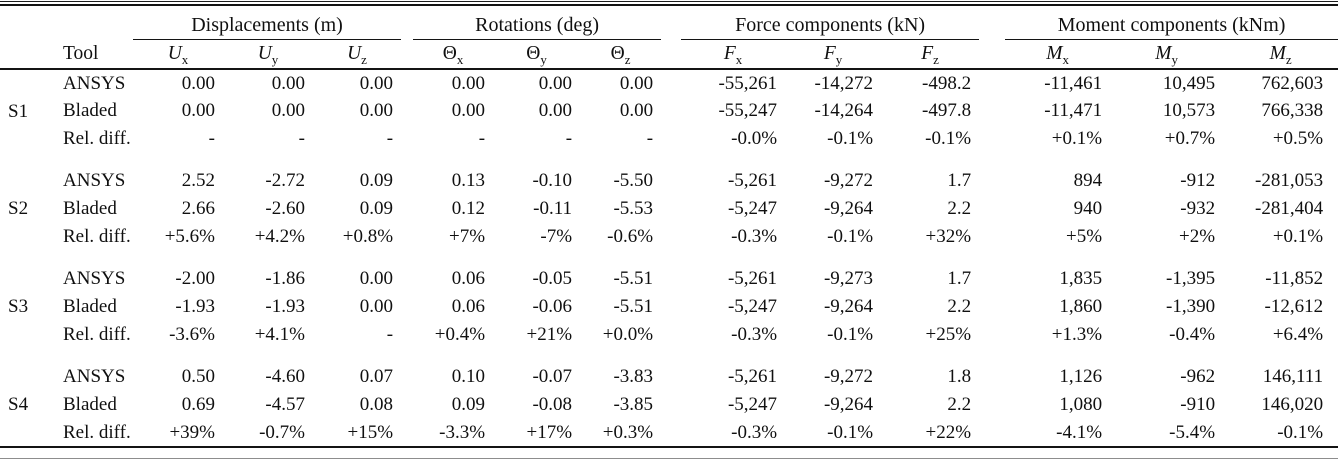 The height and width of the screenshot is (465, 1338). Describe the element at coordinates (633, 278) in the screenshot. I see `value-cell: -5.51` at that location.